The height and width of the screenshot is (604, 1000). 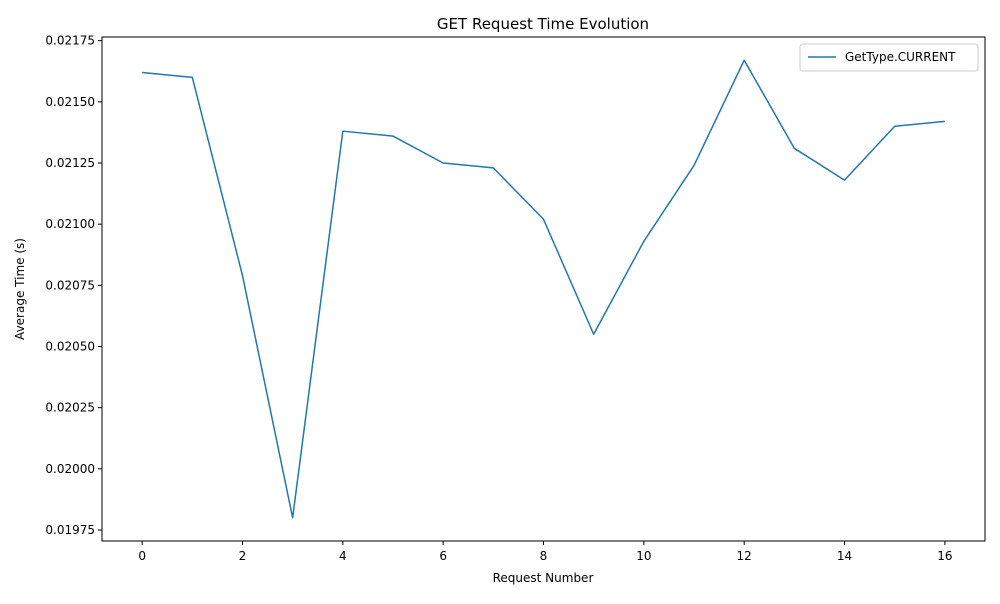 What do you see at coordinates (543, 24) in the screenshot?
I see `chart-title: GET Request Time Evolution` at bounding box center [543, 24].